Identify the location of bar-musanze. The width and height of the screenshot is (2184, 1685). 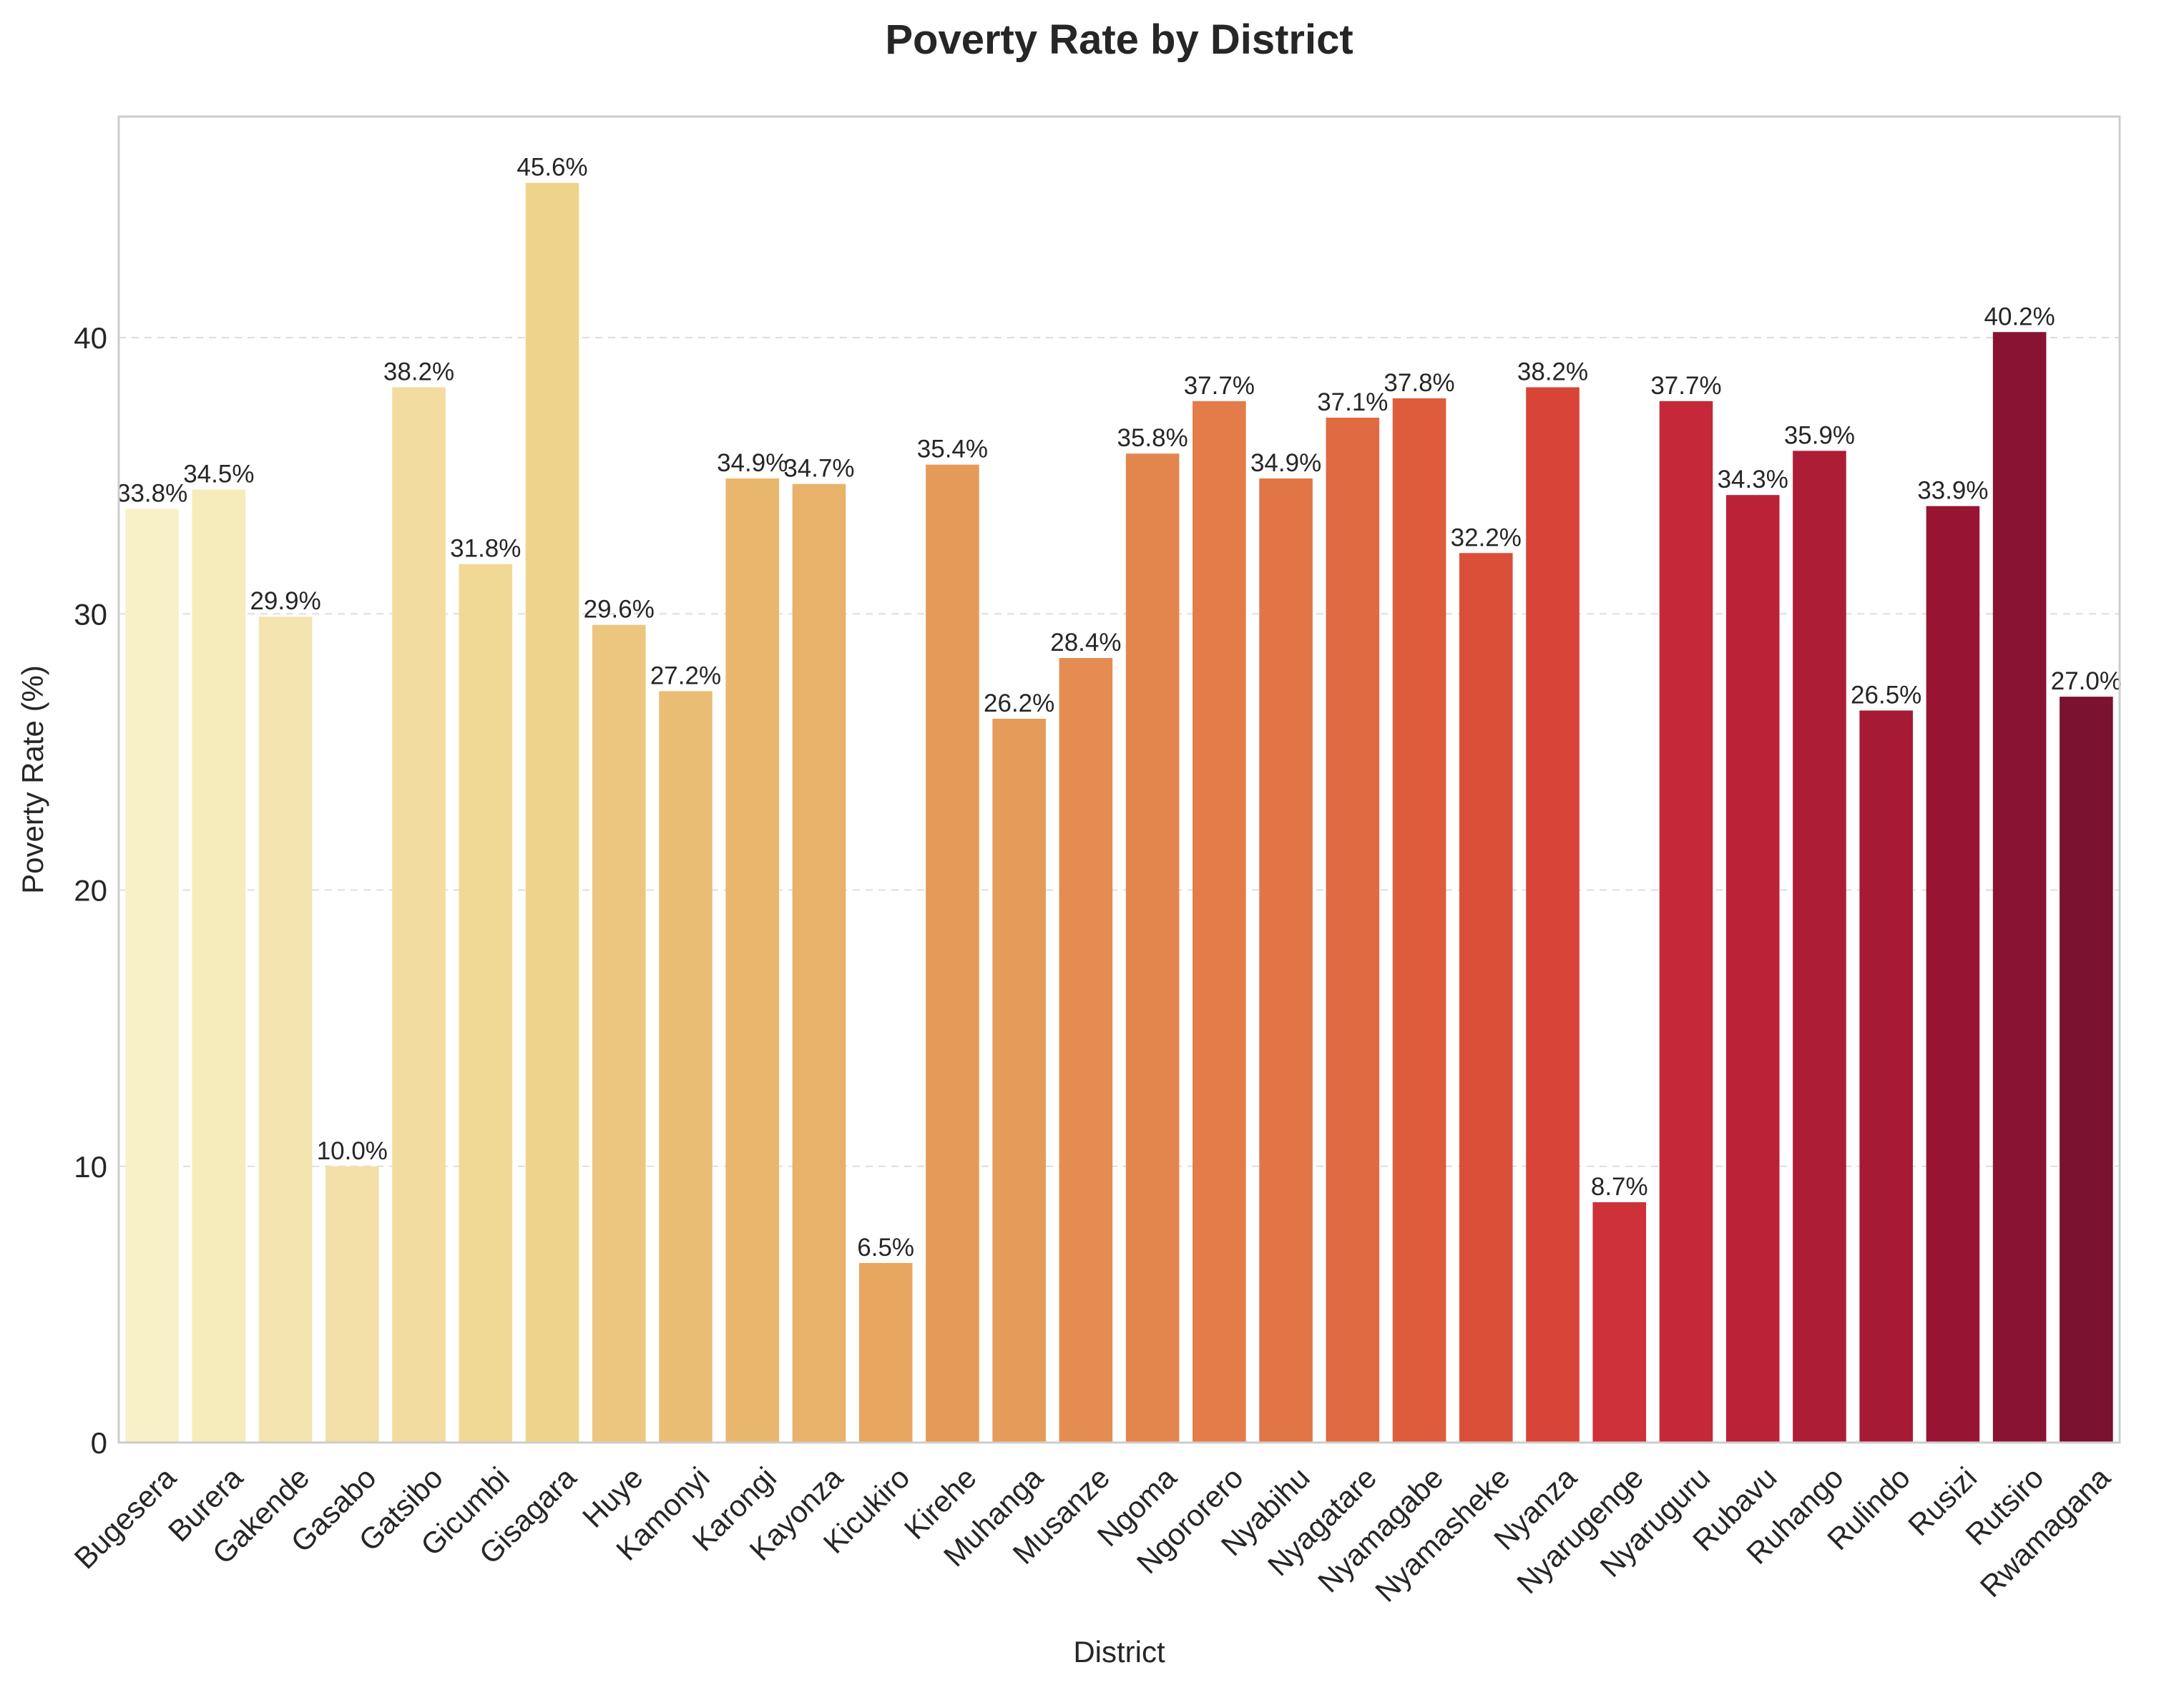
(1086, 1050).